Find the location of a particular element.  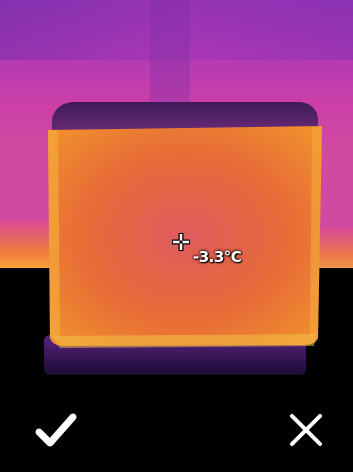

cancel-button is located at coordinates (306, 430).